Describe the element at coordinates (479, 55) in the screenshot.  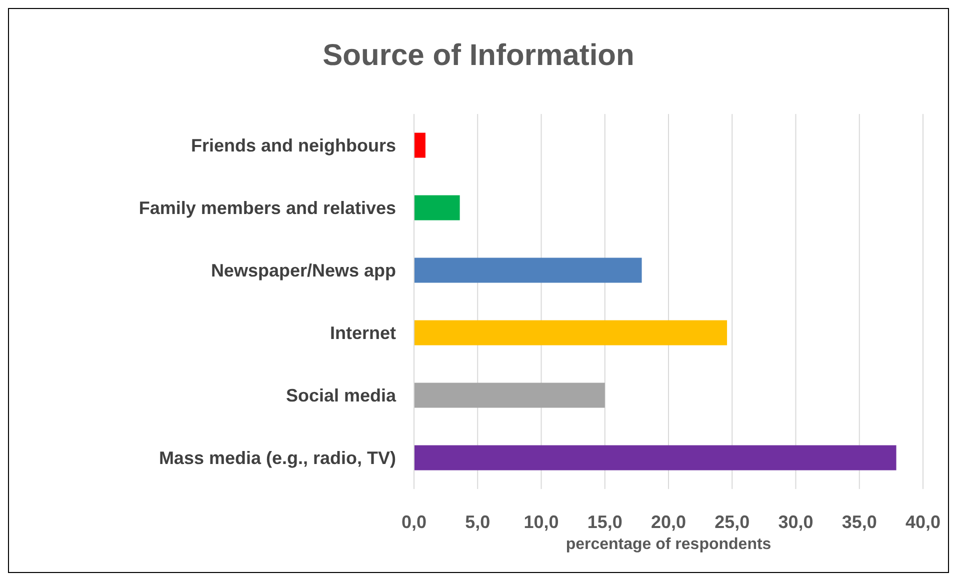
I see `chart-title: Source of Information` at that location.